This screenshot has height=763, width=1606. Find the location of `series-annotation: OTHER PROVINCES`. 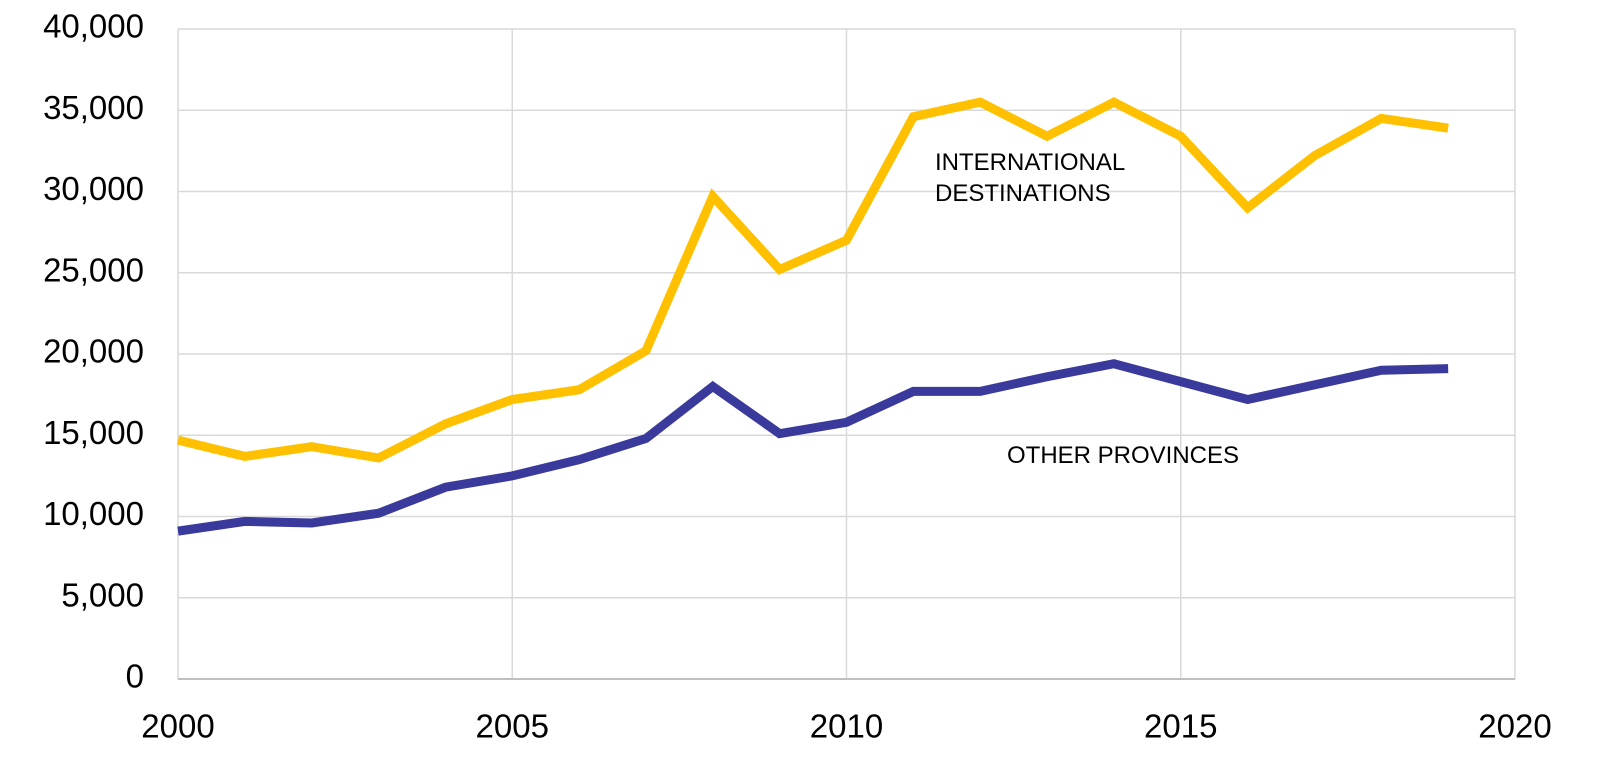

series-annotation: OTHER PROVINCES is located at coordinates (1123, 455).